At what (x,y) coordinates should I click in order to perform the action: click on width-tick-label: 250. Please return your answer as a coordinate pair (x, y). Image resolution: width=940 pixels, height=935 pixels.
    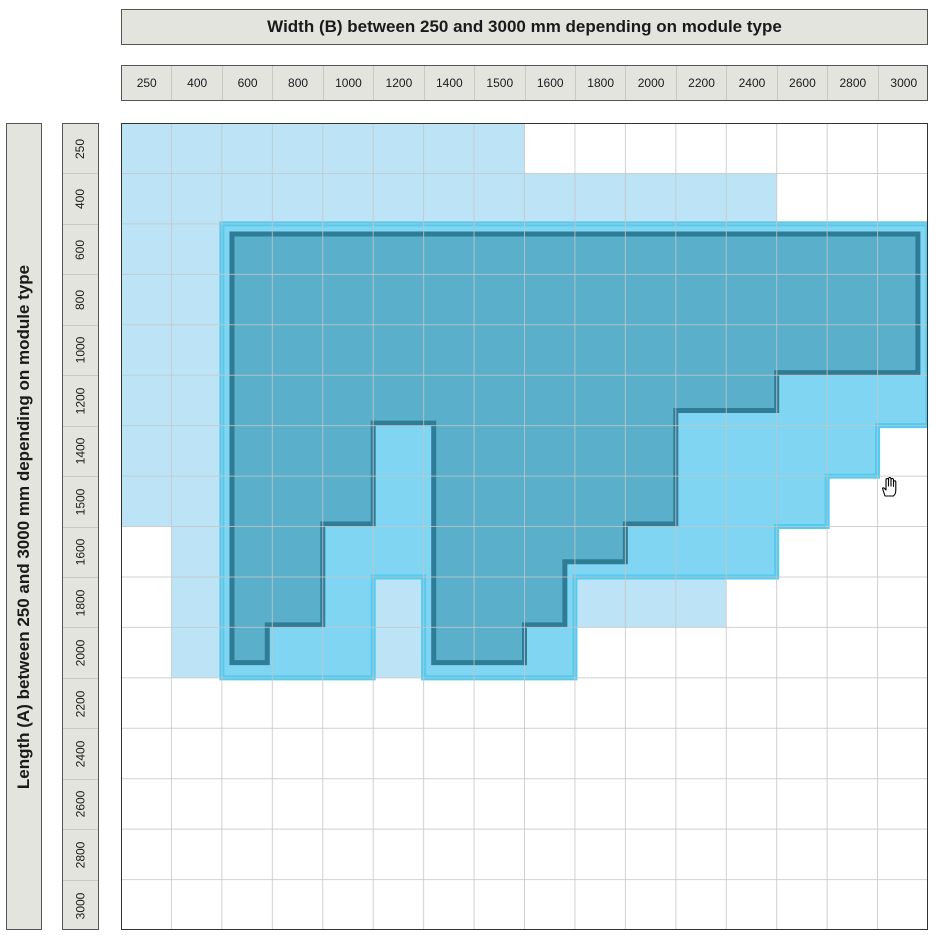
    Looking at the image, I should click on (147, 83).